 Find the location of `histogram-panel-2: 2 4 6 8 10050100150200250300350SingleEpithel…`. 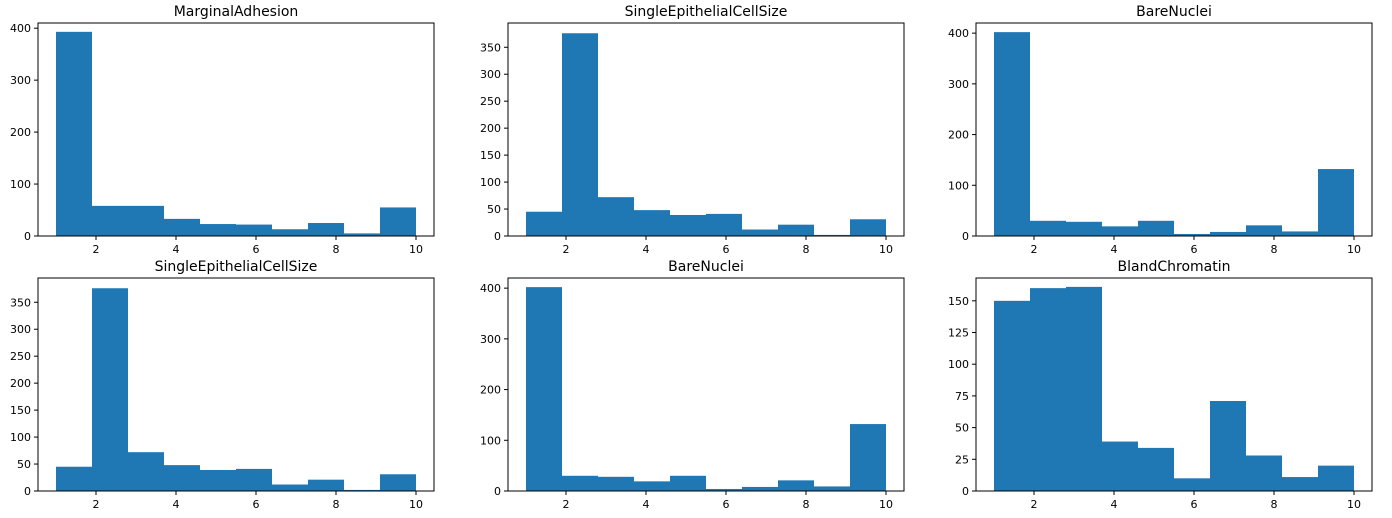

histogram-panel-2: 2 4 6 8 10050100150200250300350SingleEpithel… is located at coordinates (692, 130).